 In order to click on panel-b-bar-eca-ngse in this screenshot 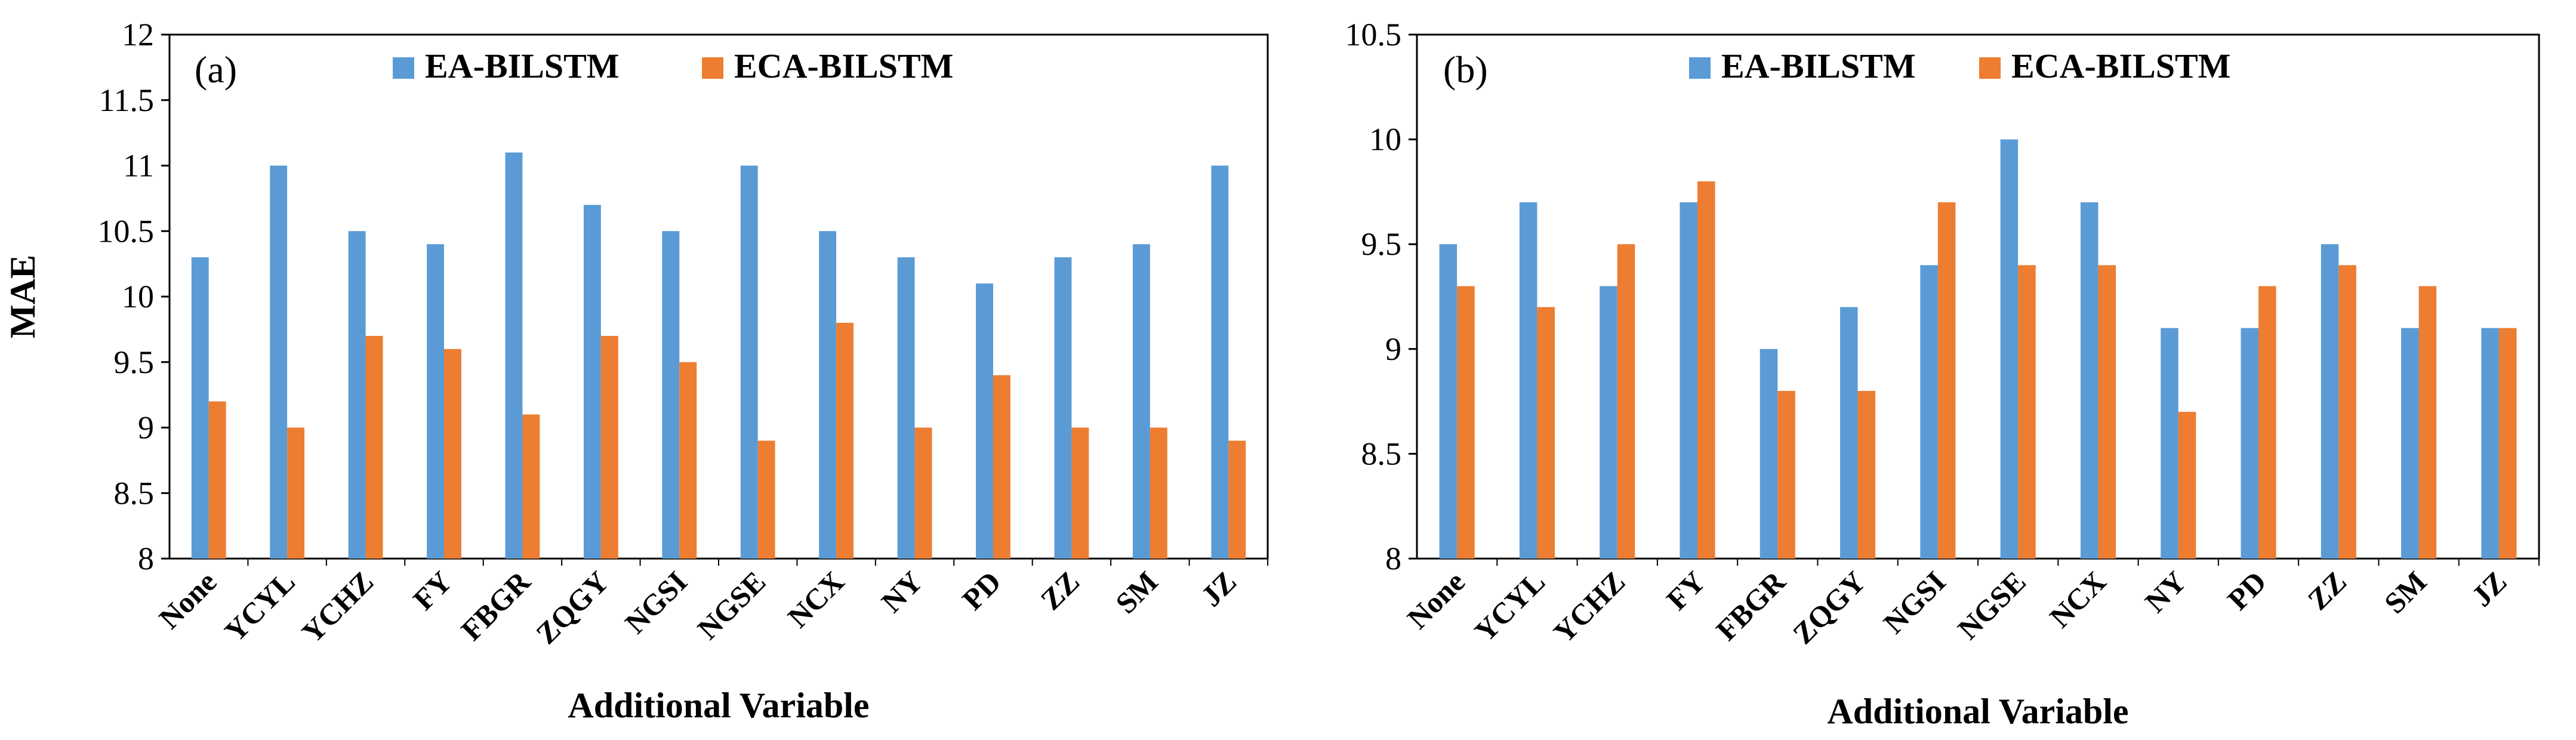, I will do `click(2027, 412)`.